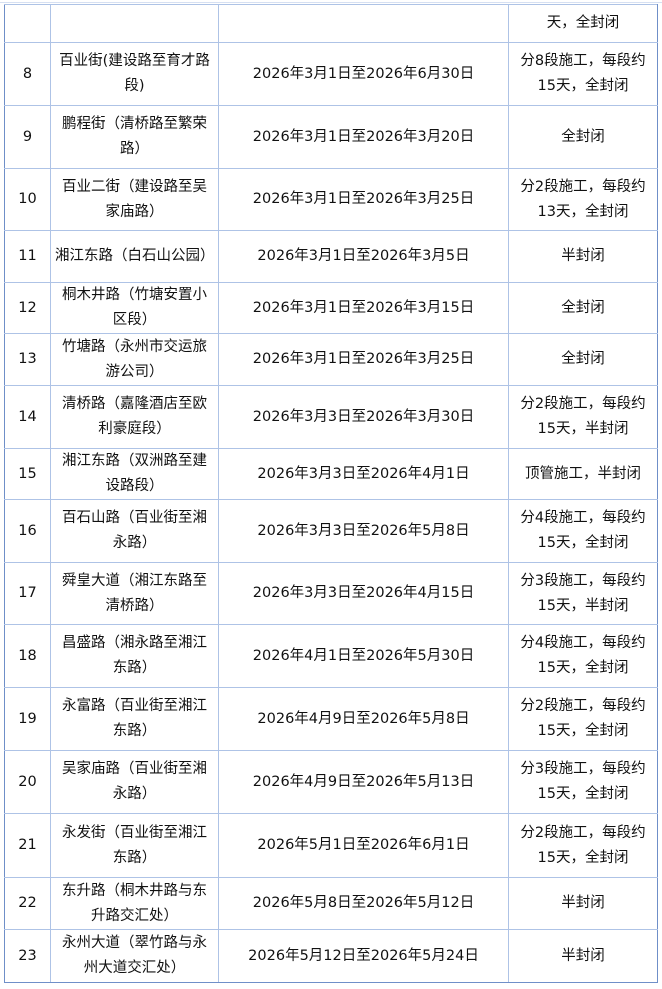 The image size is (662, 989). What do you see at coordinates (27, 782) in the screenshot?
I see `row-number-cell: 20` at bounding box center [27, 782].